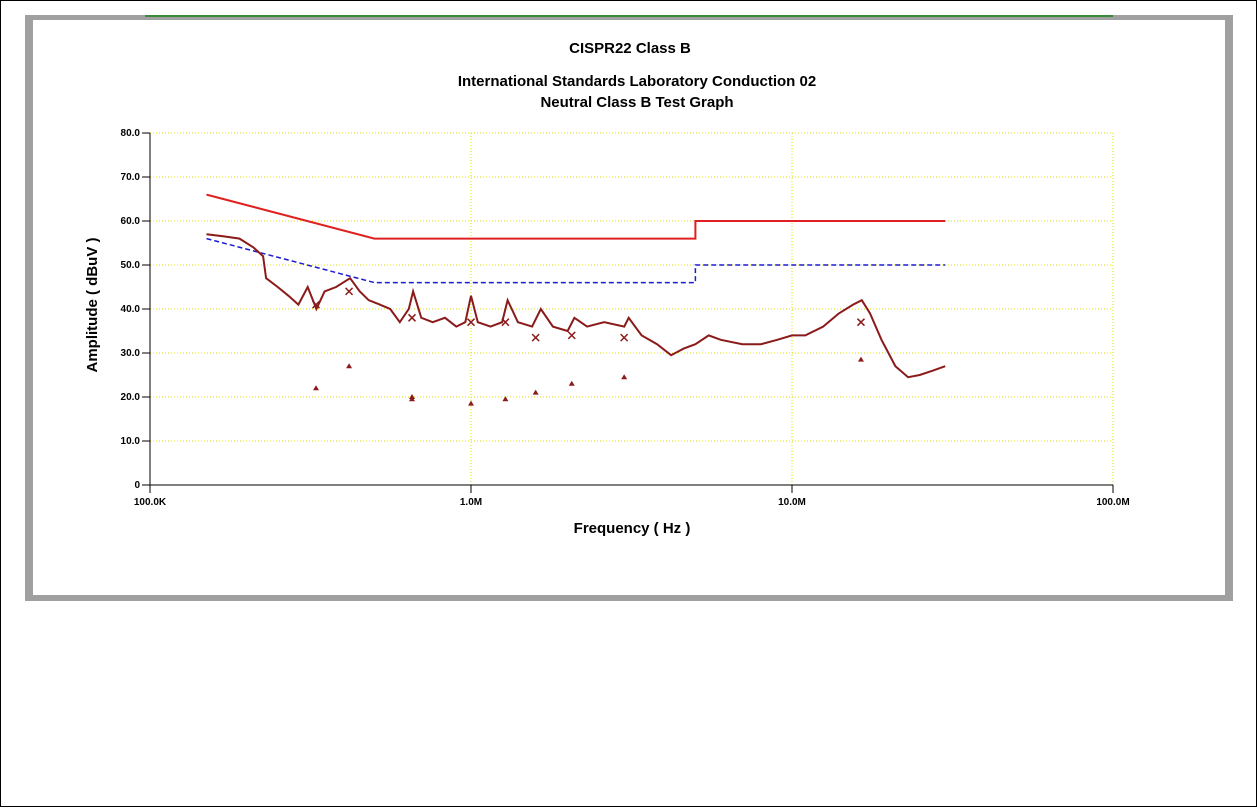 This screenshot has height=812, width=1257. What do you see at coordinates (131, 441) in the screenshot?
I see `y-tick-label: 10.0` at bounding box center [131, 441].